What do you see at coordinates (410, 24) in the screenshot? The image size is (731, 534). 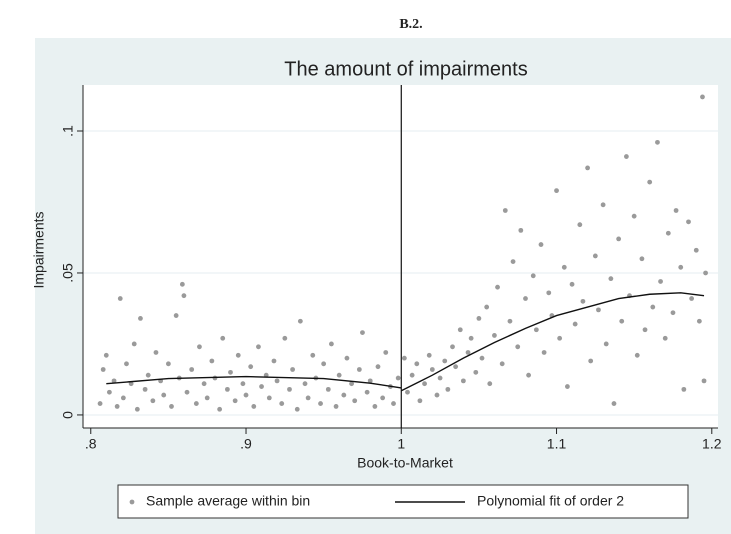 I see `heading: B.2.` at bounding box center [410, 24].